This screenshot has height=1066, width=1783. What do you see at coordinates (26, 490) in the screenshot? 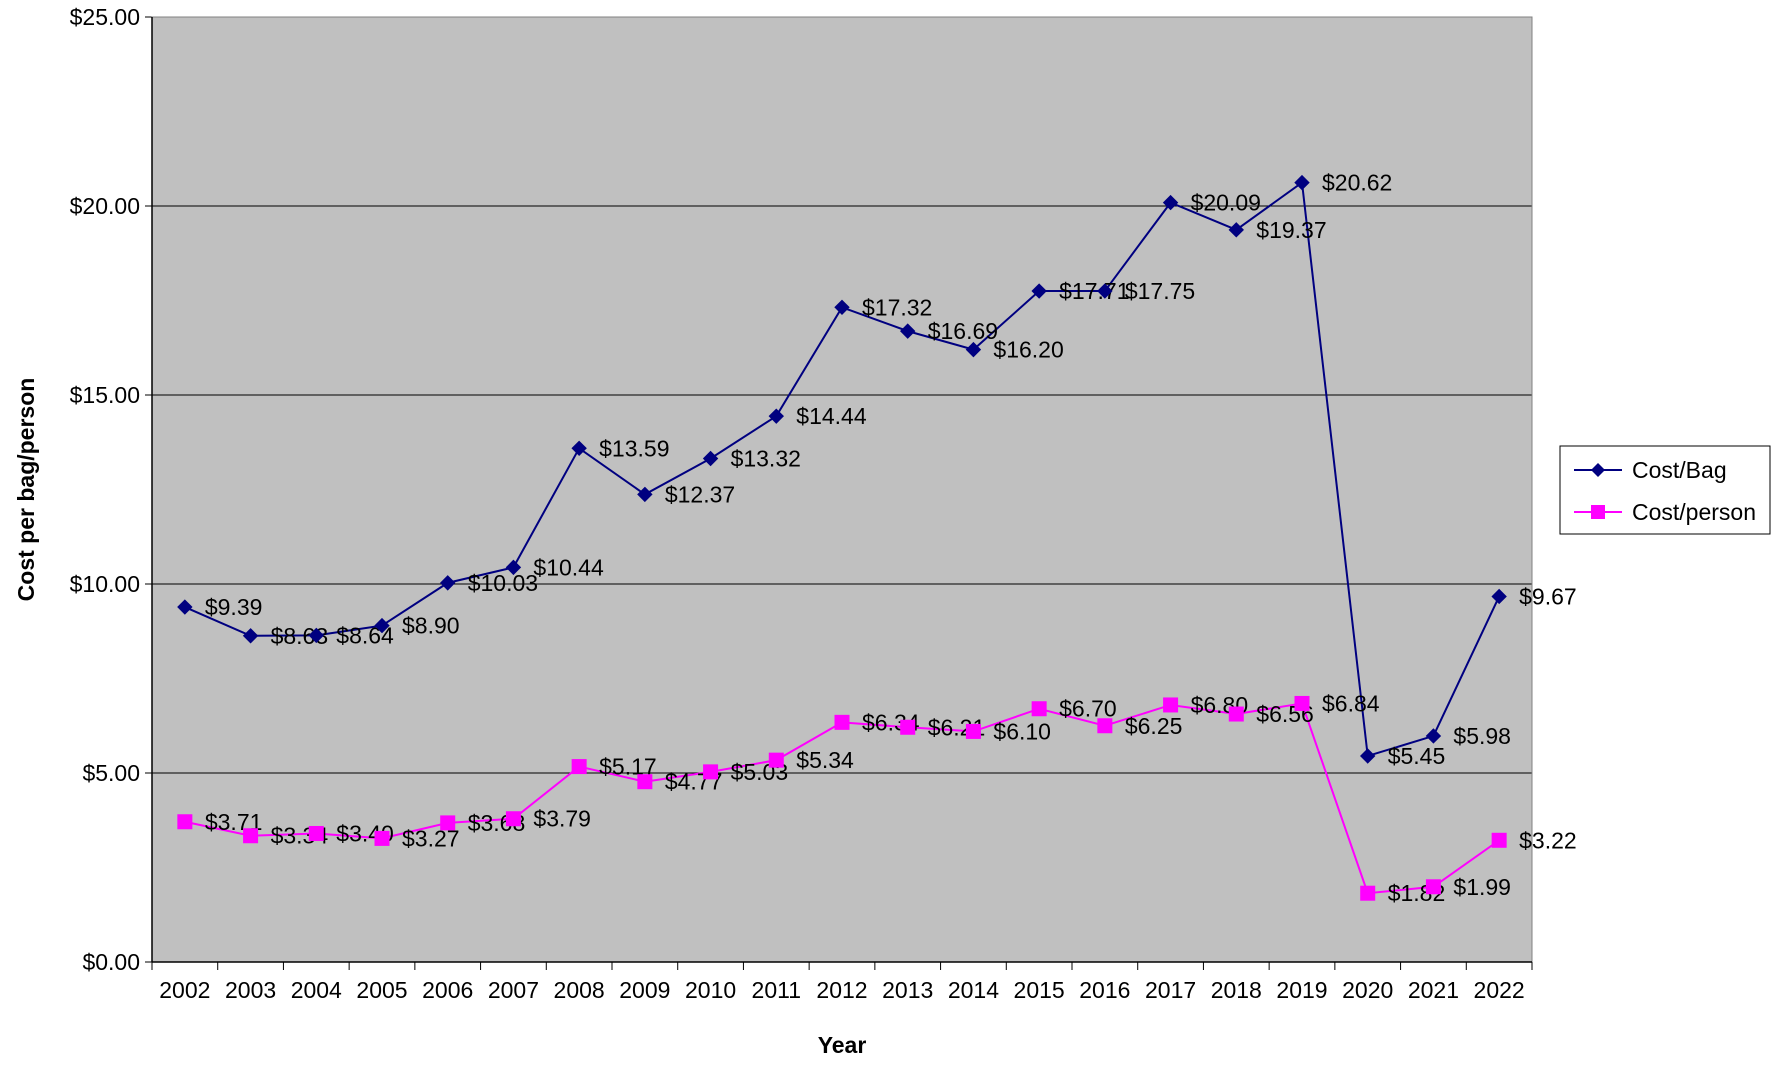
I see `y-axis-title: Cost per bag/person` at bounding box center [26, 490].